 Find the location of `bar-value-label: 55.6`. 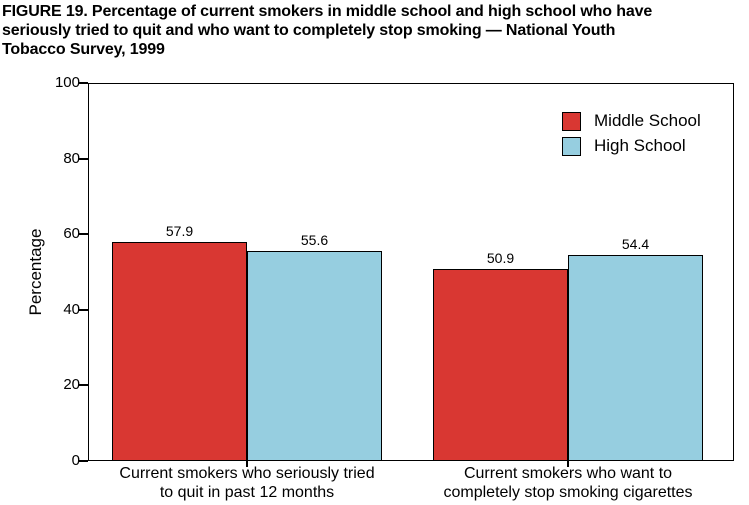

bar-value-label: 55.6 is located at coordinates (314, 239).